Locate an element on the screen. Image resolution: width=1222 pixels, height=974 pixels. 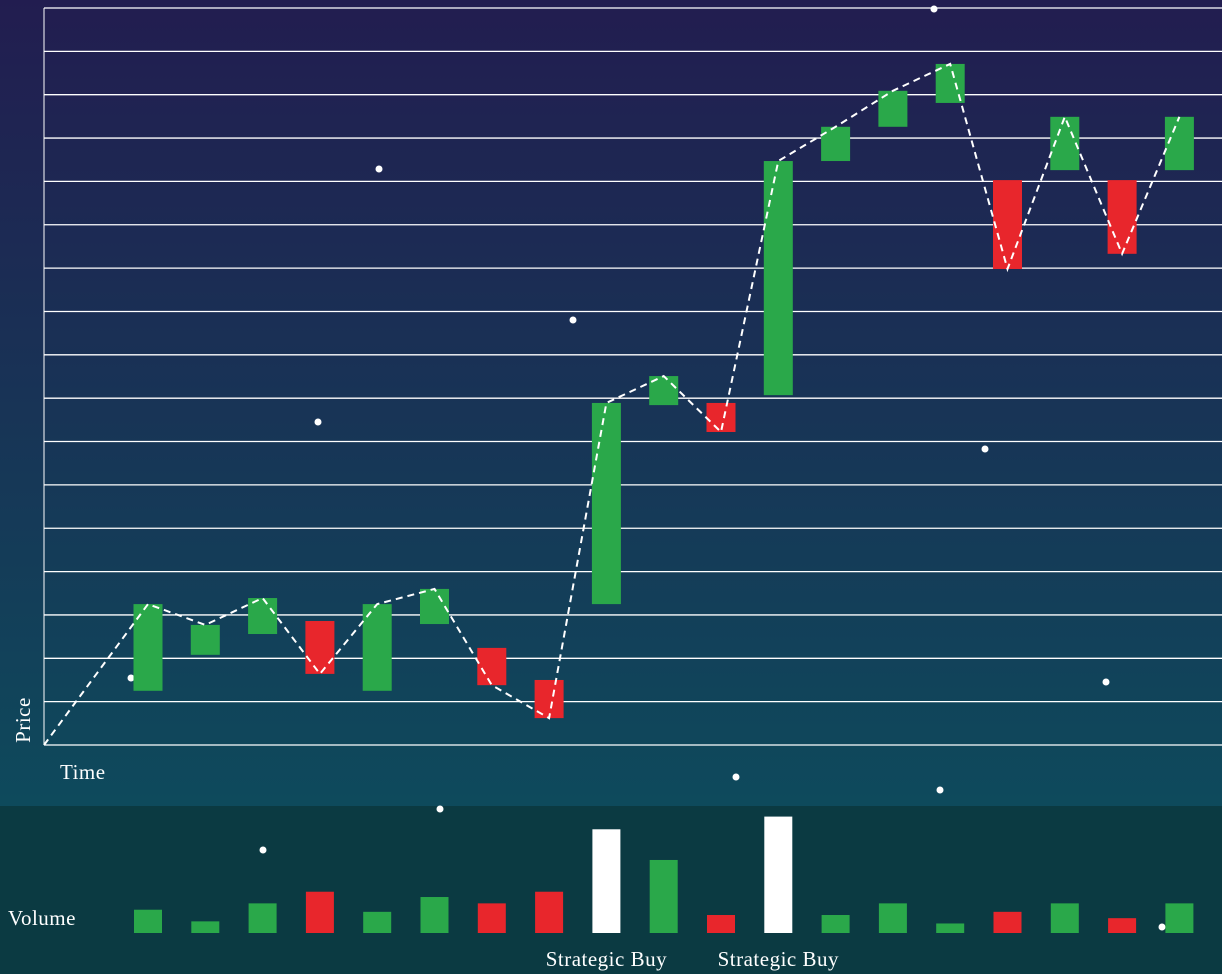
y-axis-label: Price is located at coordinates (23, 720).